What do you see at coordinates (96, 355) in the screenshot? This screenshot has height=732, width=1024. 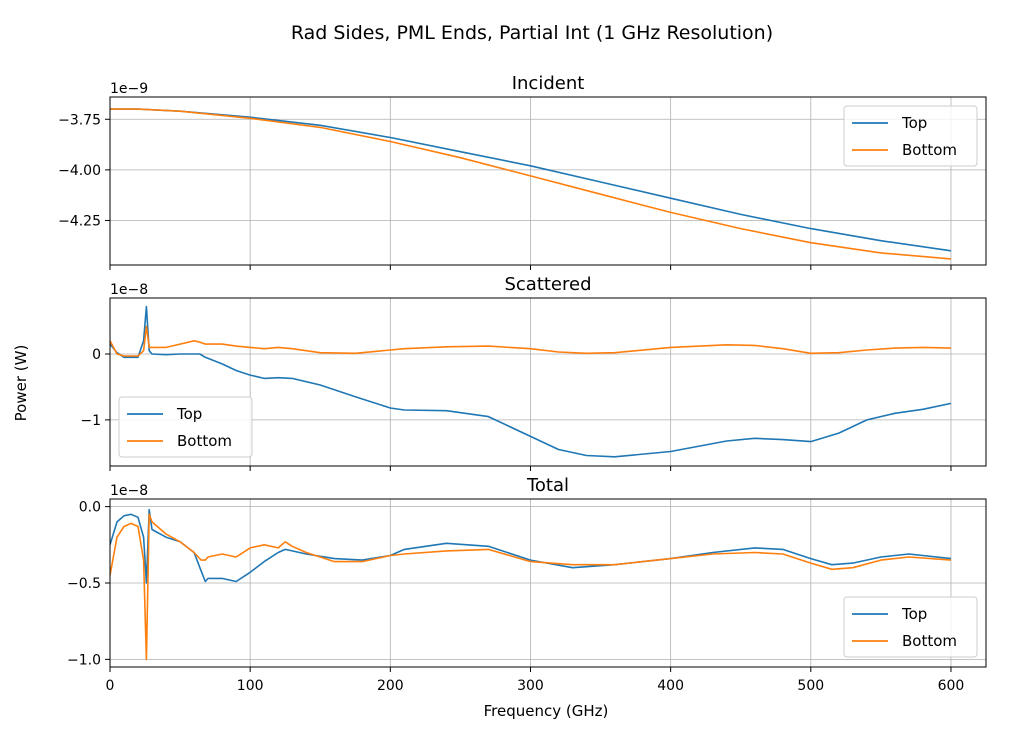 I see `y-tick-label: 0` at bounding box center [96, 355].